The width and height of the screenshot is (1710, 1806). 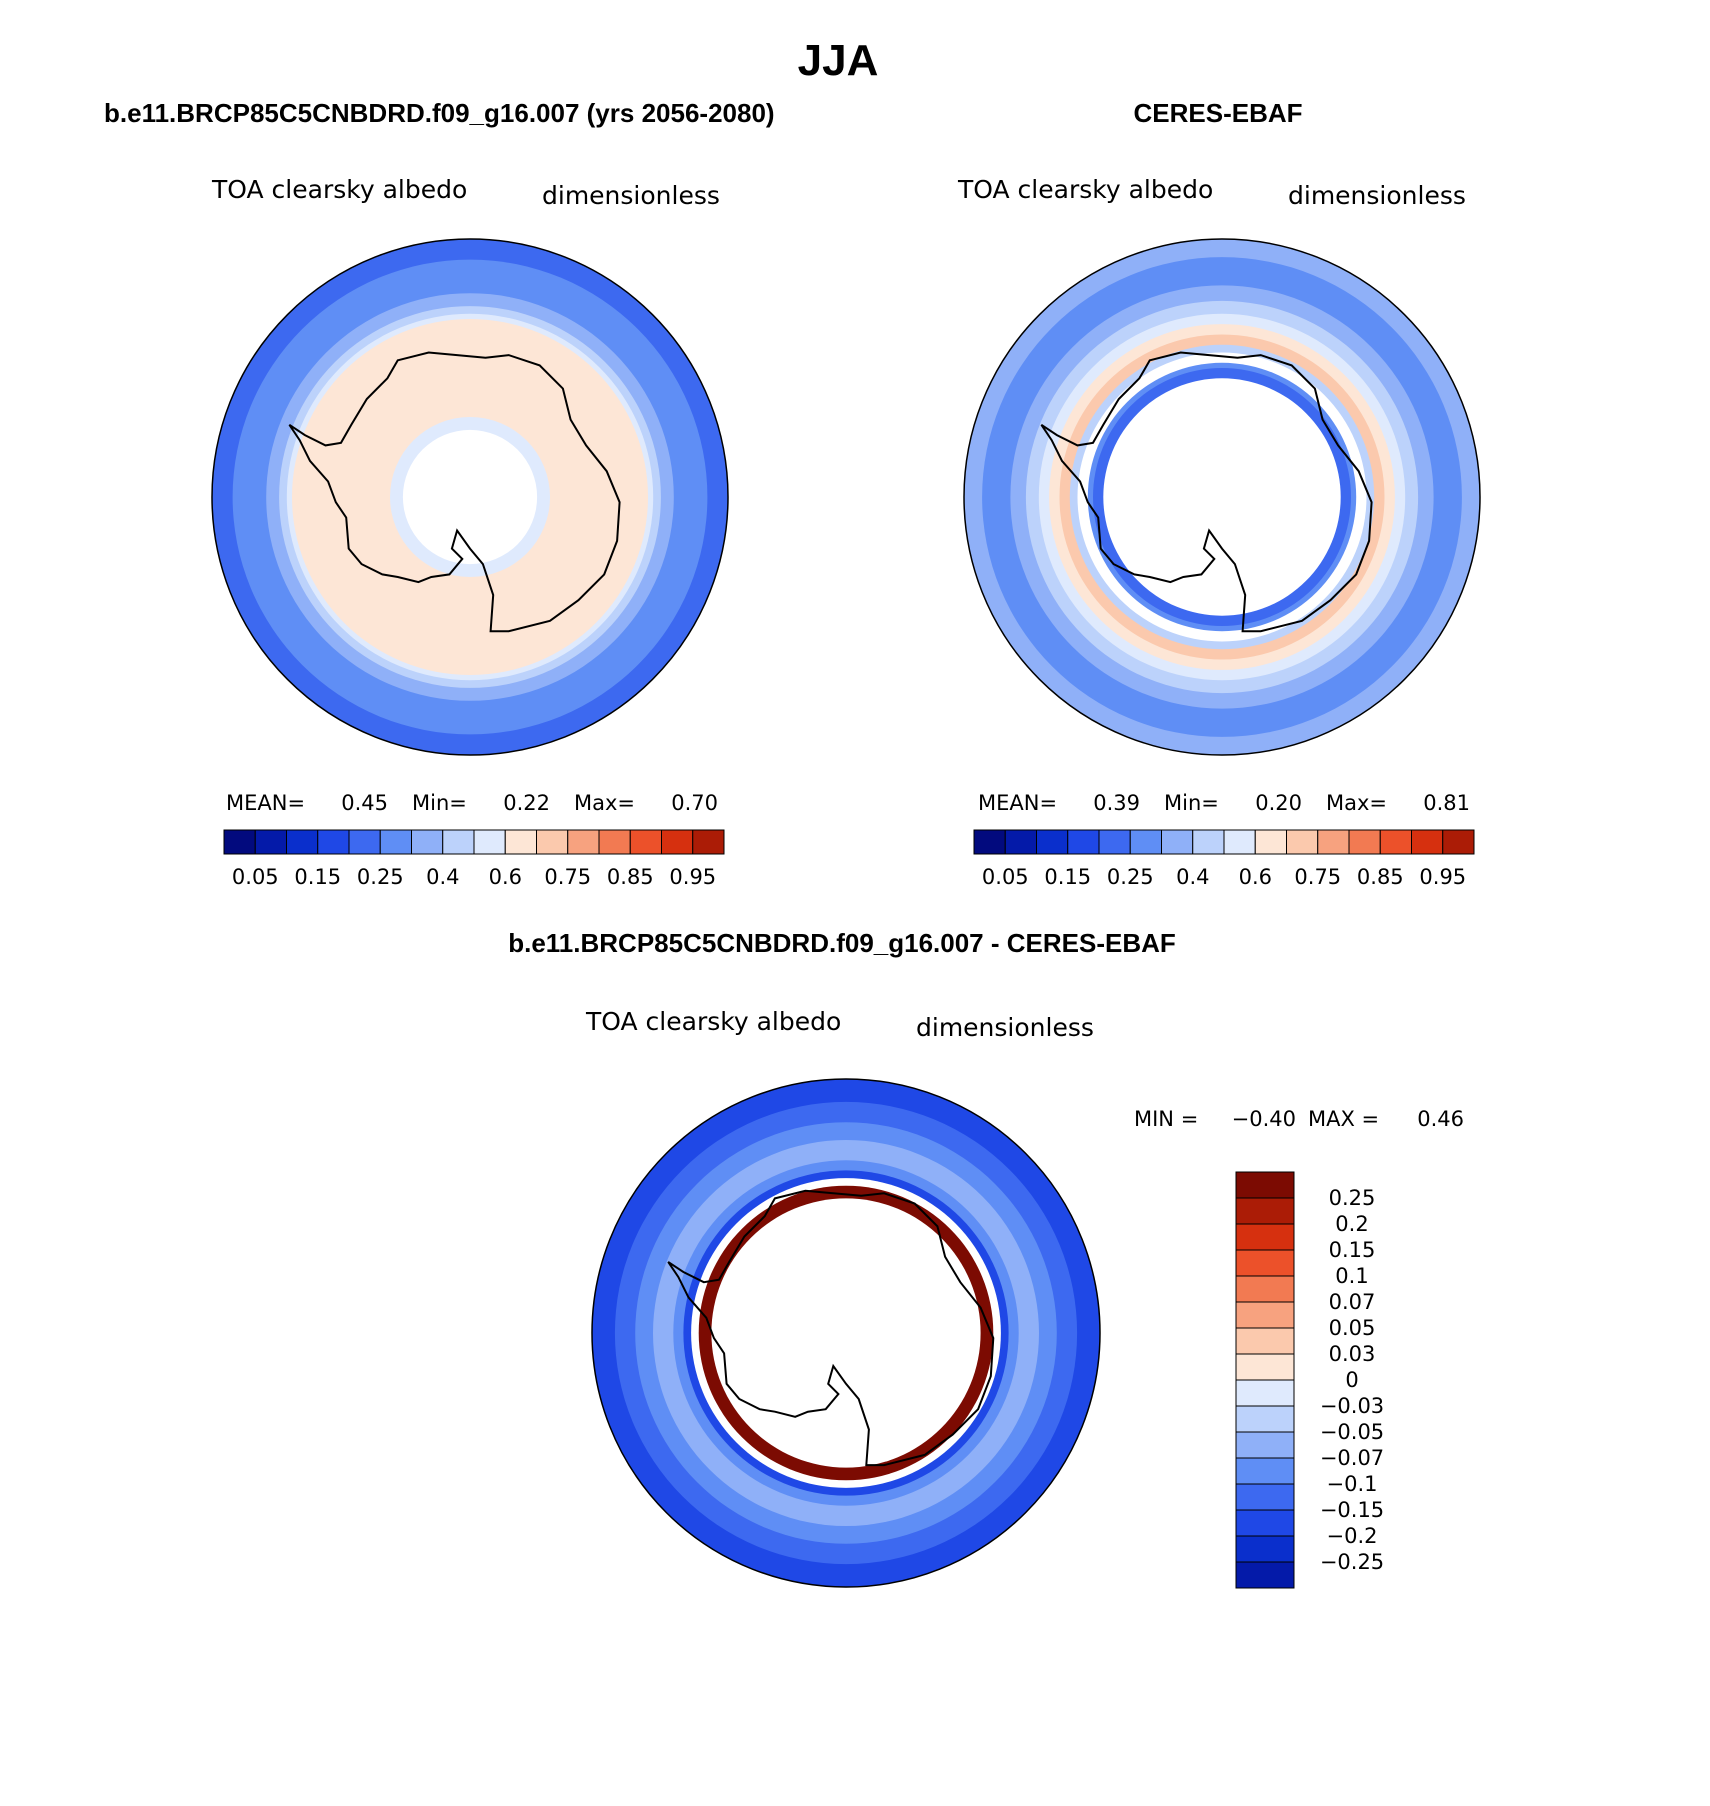 What do you see at coordinates (1352, 1536) in the screenshot?
I see `diff-colorbar-tick-label-13: −0.2` at bounding box center [1352, 1536].